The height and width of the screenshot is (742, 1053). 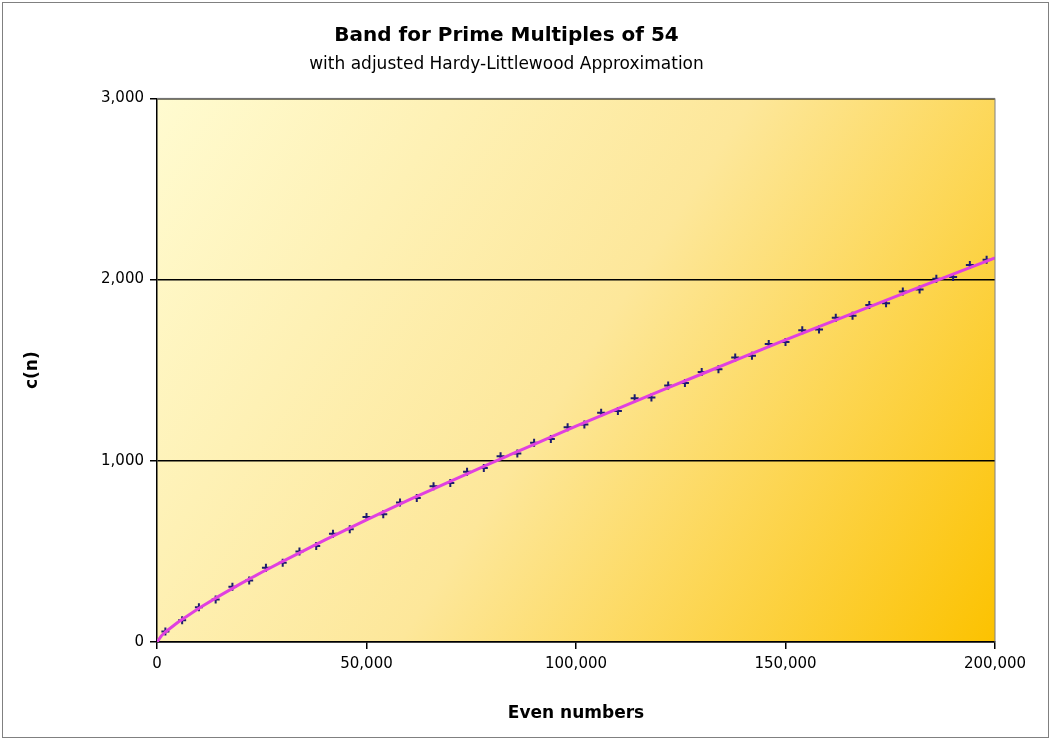 What do you see at coordinates (576, 712) in the screenshot?
I see `x-axis-title: Even numbers` at bounding box center [576, 712].